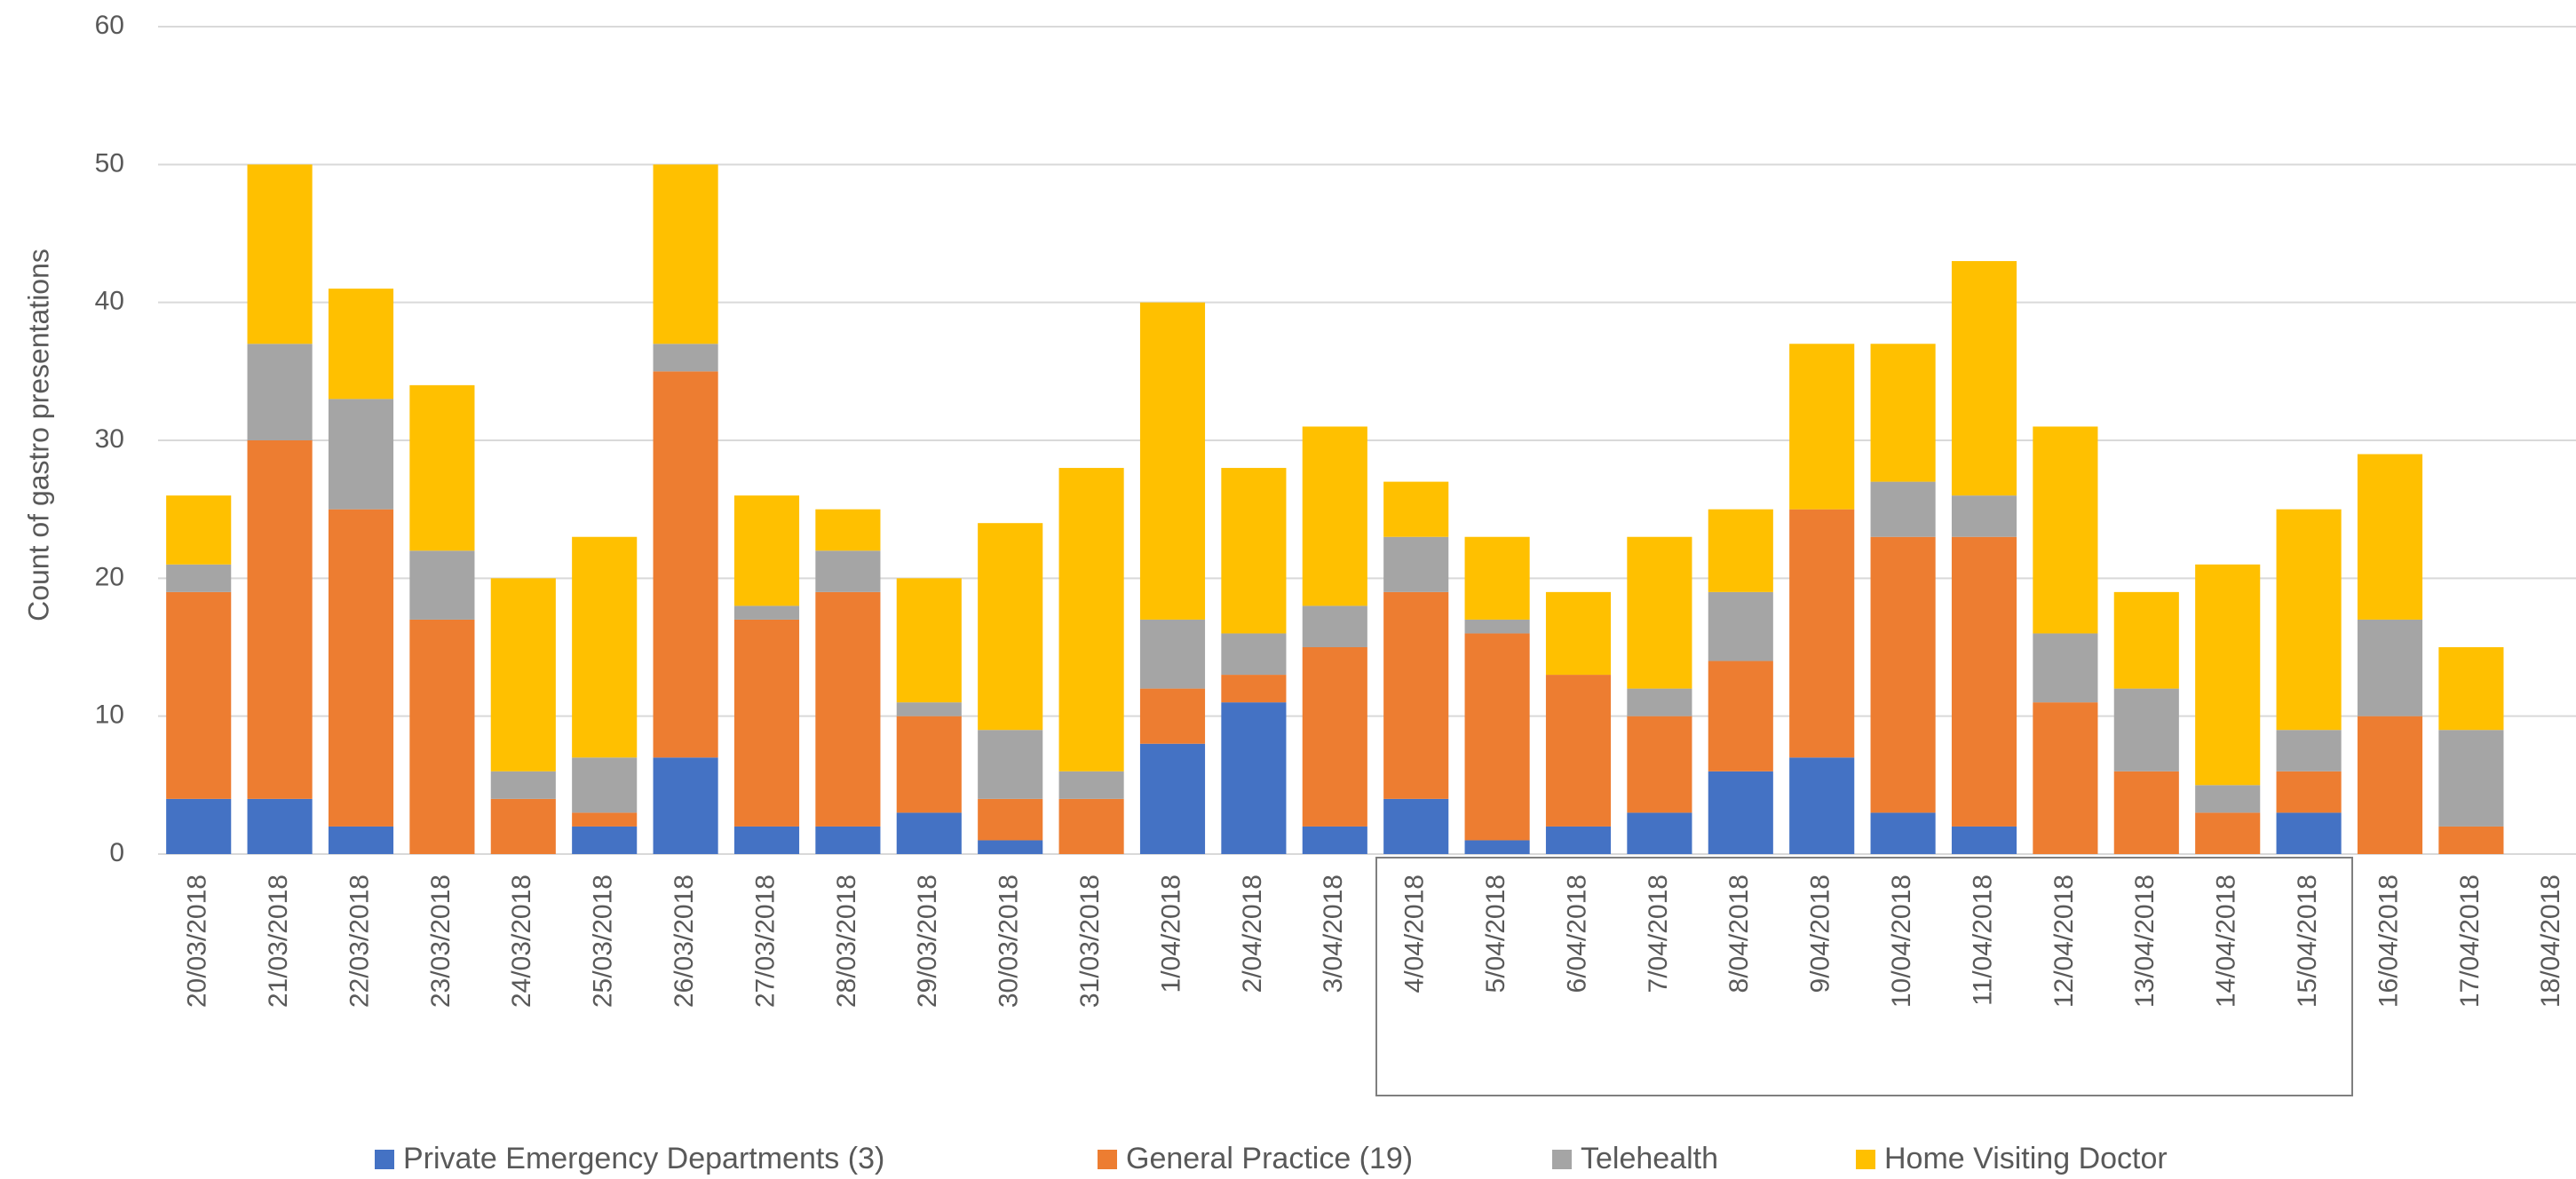 The width and height of the screenshot is (2576, 1179). What do you see at coordinates (38, 435) in the screenshot?
I see `y-axis-label: Count of gastro presentations` at bounding box center [38, 435].